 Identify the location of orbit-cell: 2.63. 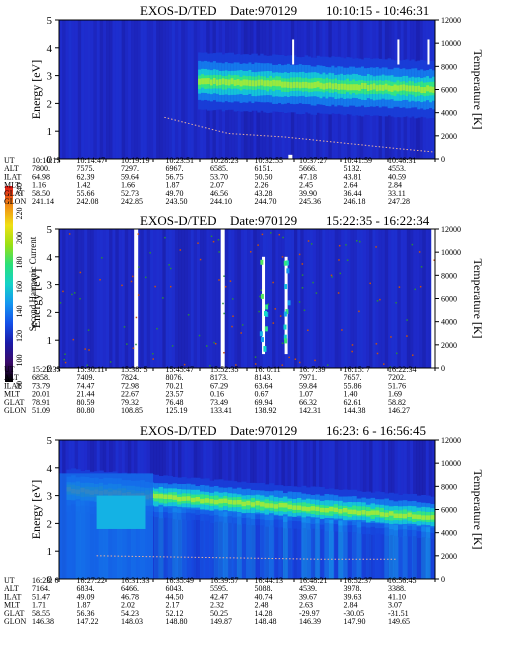
(306, 605).